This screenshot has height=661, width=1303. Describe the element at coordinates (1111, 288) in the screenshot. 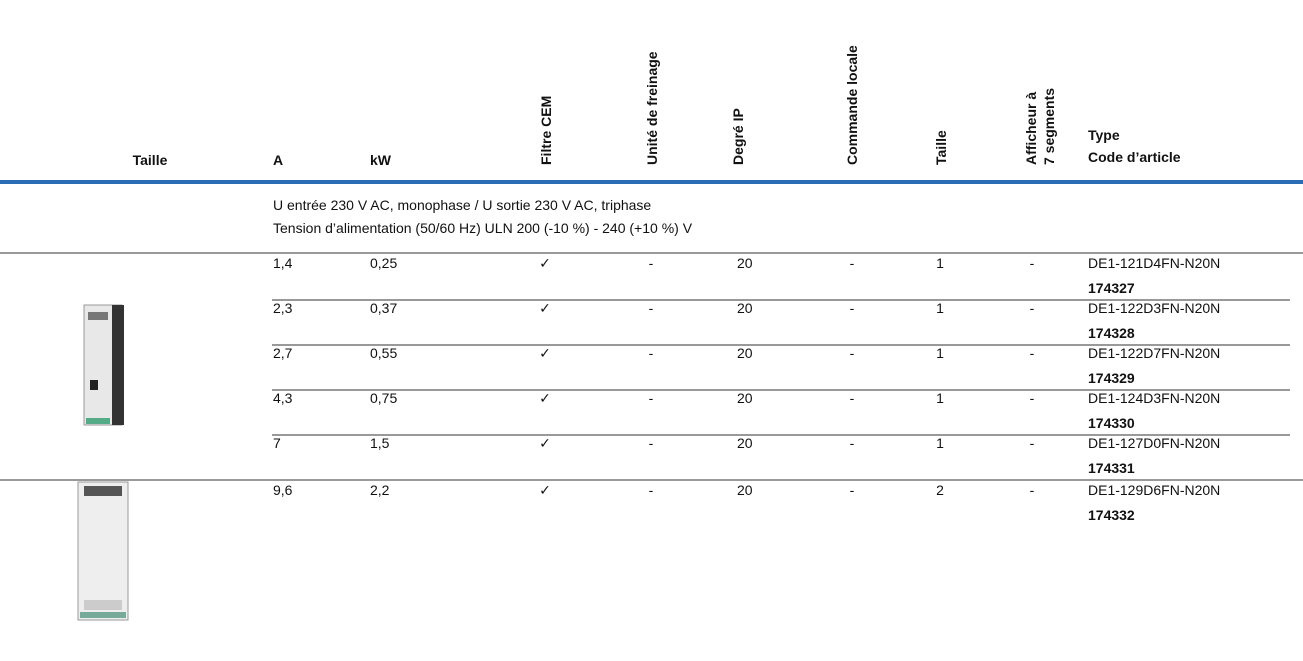

I see `article-code: 174327` at that location.